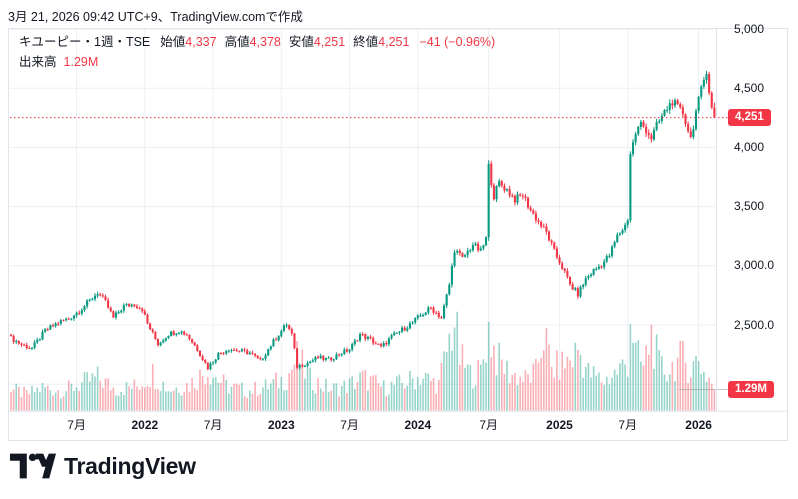  I want to click on price-tick-label: 3,000.0, so click(754, 265).